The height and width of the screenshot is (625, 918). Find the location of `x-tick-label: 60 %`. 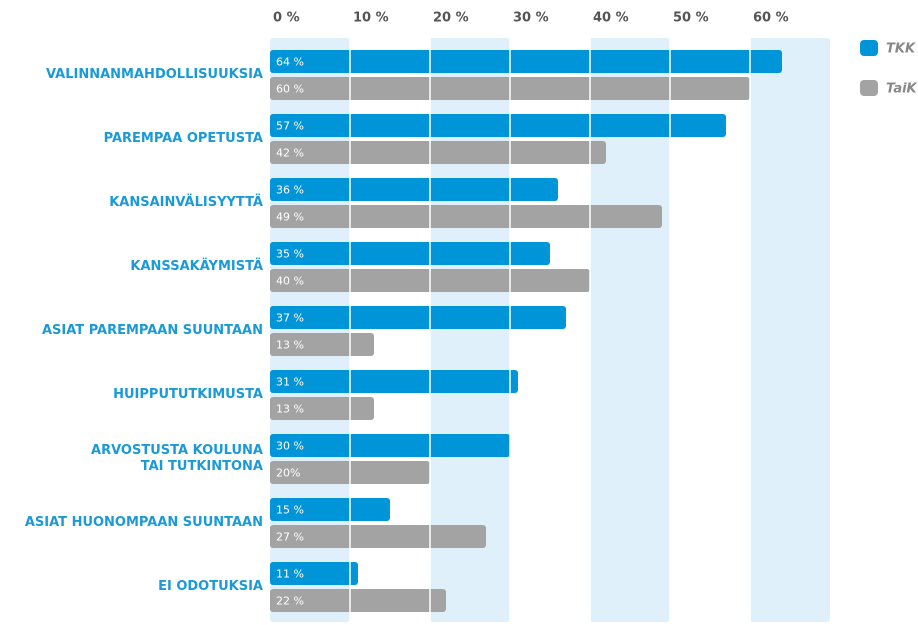

x-tick-label: 60 % is located at coordinates (771, 18).